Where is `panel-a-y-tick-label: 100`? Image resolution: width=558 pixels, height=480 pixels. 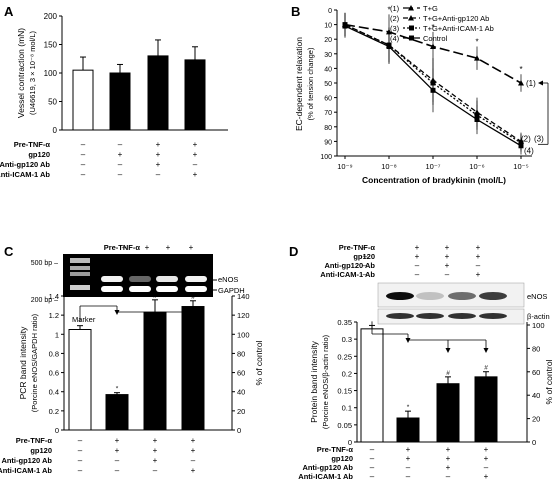 panel-a-y-tick-label: 100 is located at coordinates (51, 73).